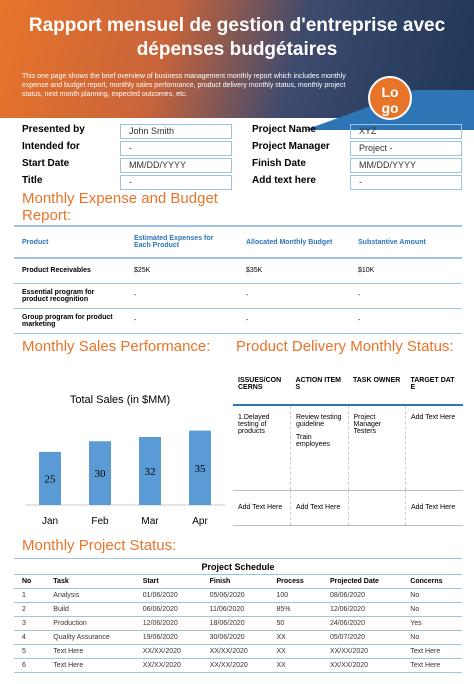 This screenshot has width=474, height=684. Describe the element at coordinates (101, 474) in the screenshot. I see `value-label: 30` at that location.